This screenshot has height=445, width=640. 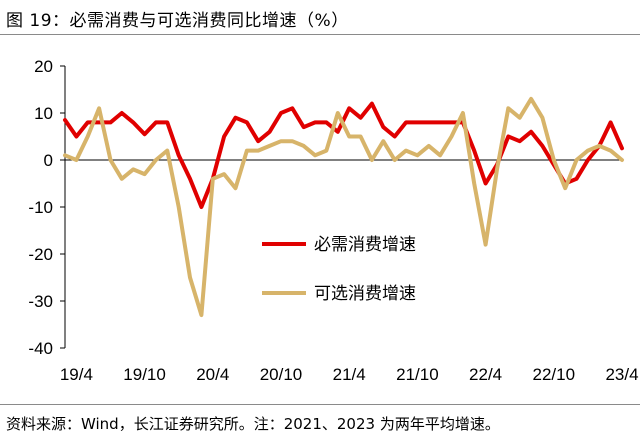 What do you see at coordinates (144, 374) in the screenshot?
I see `x-tick-label: 19/10` at bounding box center [144, 374].